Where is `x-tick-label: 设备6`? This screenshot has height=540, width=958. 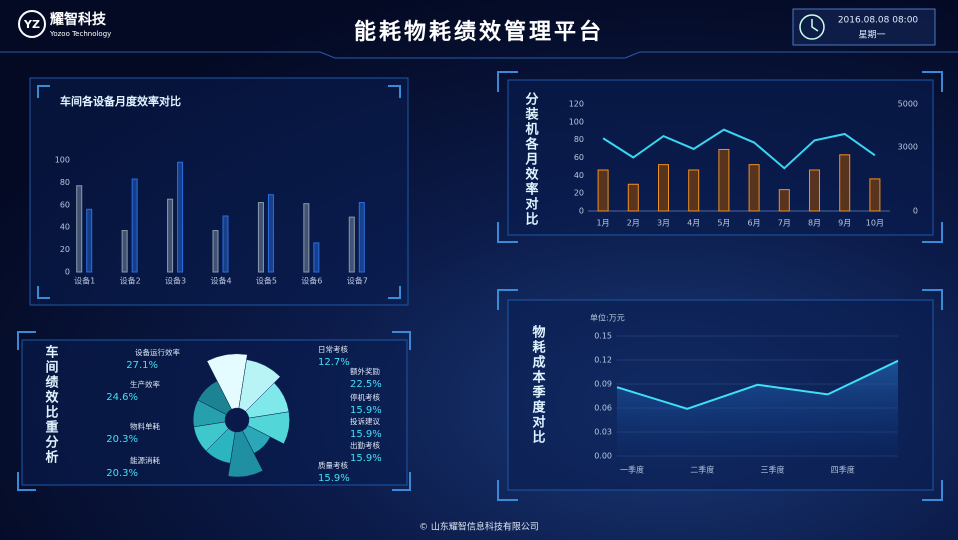
x-tick-label: 设备6 is located at coordinates (311, 281).